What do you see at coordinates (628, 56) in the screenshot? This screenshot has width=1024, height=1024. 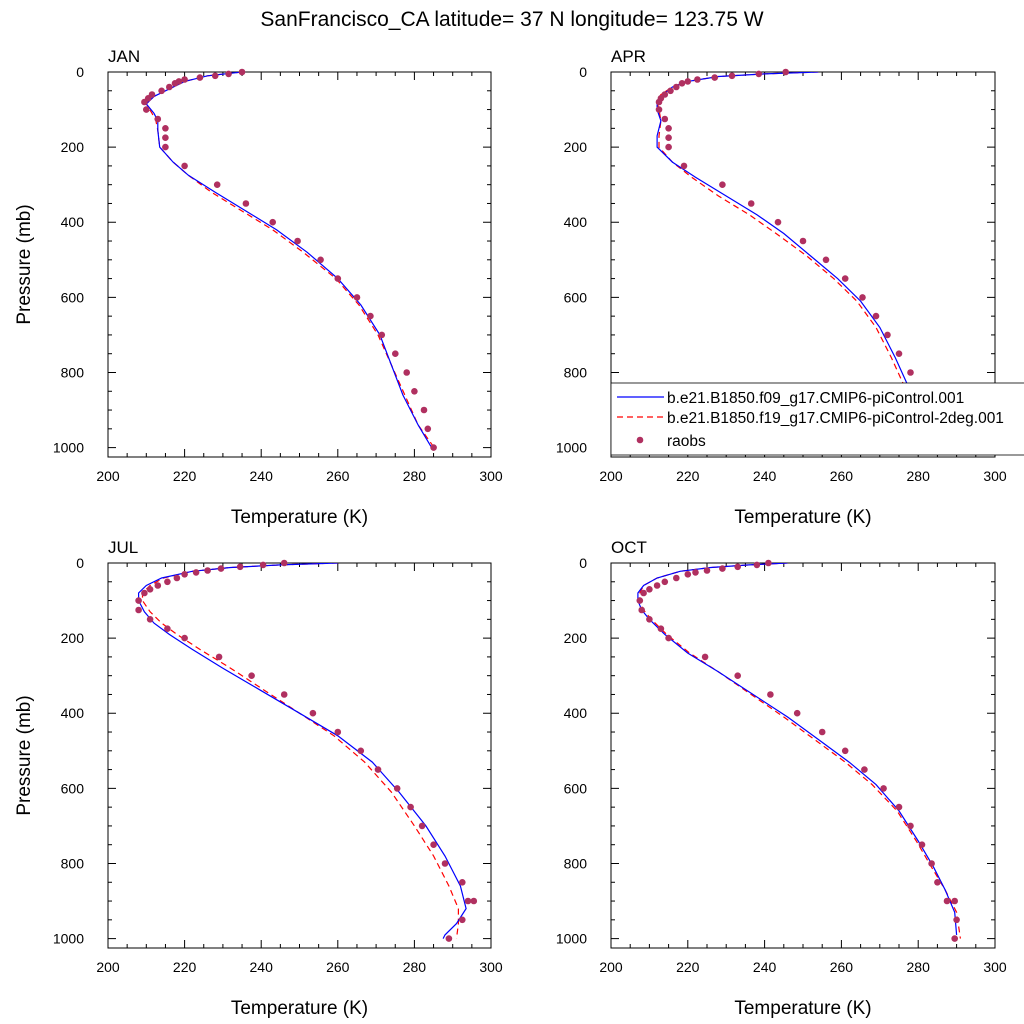 I see `panel-label: APR` at bounding box center [628, 56].